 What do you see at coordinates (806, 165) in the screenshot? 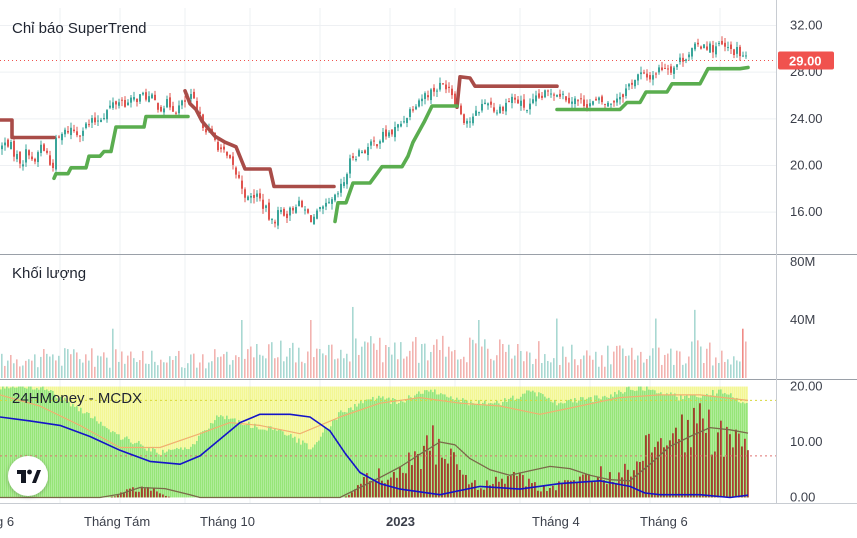
I see `price-tick-label: 20.00` at bounding box center [806, 165].